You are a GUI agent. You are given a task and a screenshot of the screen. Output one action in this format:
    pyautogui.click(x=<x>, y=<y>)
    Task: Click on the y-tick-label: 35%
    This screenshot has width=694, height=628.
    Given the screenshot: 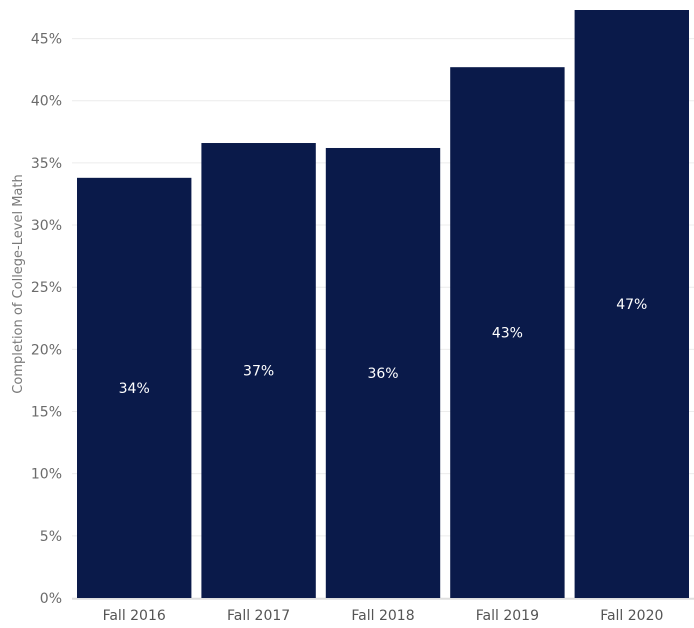 What is the action you would take?
    pyautogui.click(x=46, y=164)
    